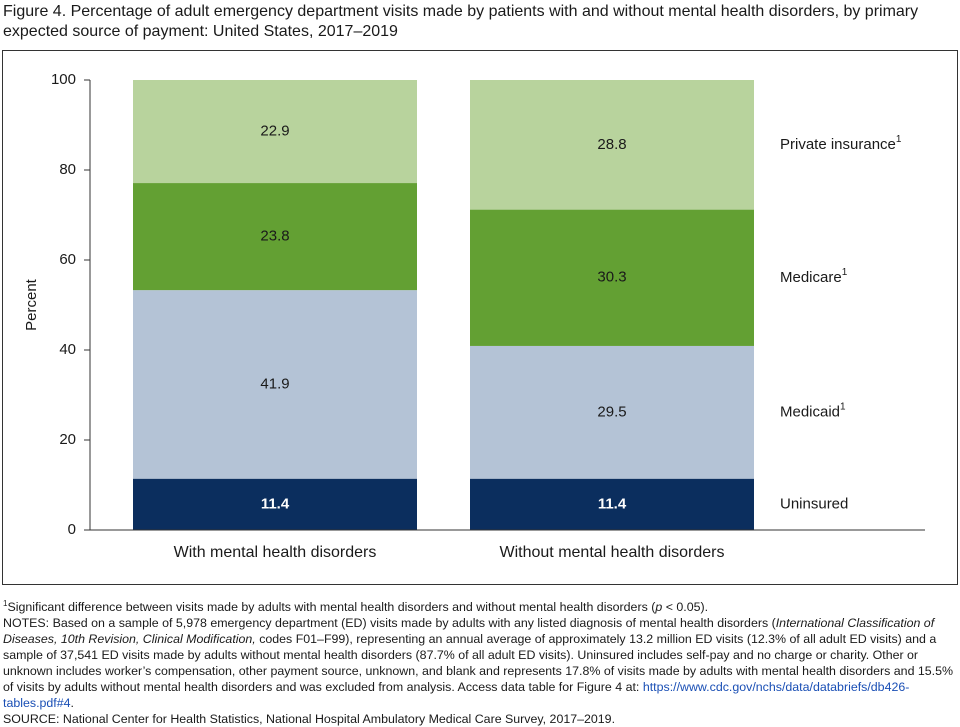 This screenshot has width=960, height=727. What do you see at coordinates (5, 603) in the screenshot?
I see `footnote-marker: 1` at bounding box center [5, 603].